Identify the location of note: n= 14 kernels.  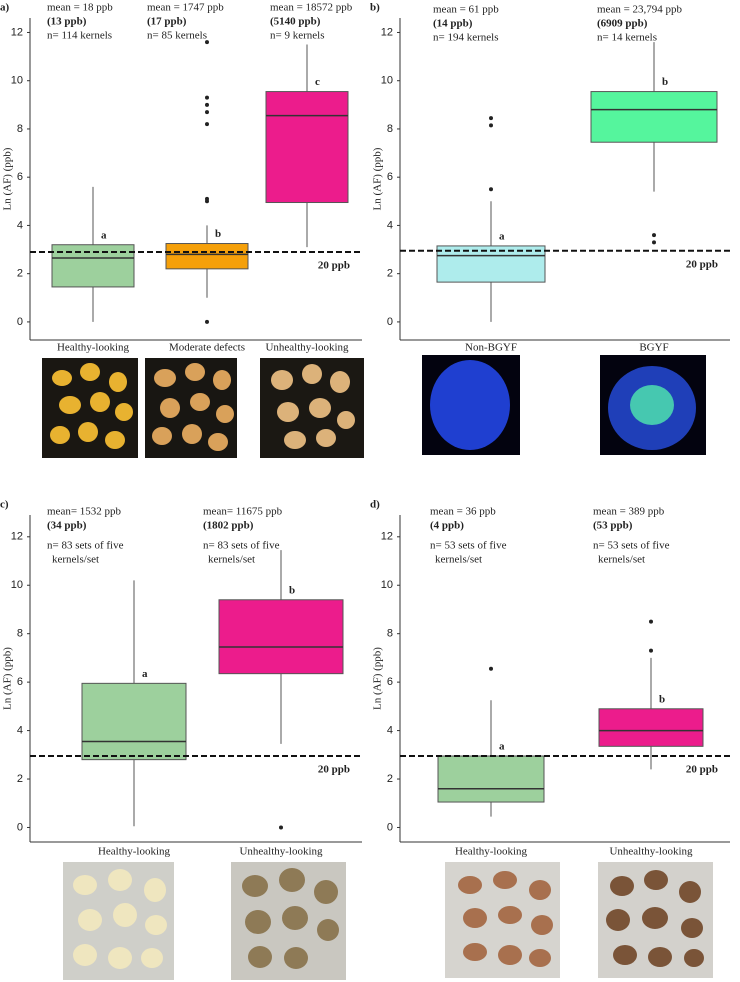
(627, 38).